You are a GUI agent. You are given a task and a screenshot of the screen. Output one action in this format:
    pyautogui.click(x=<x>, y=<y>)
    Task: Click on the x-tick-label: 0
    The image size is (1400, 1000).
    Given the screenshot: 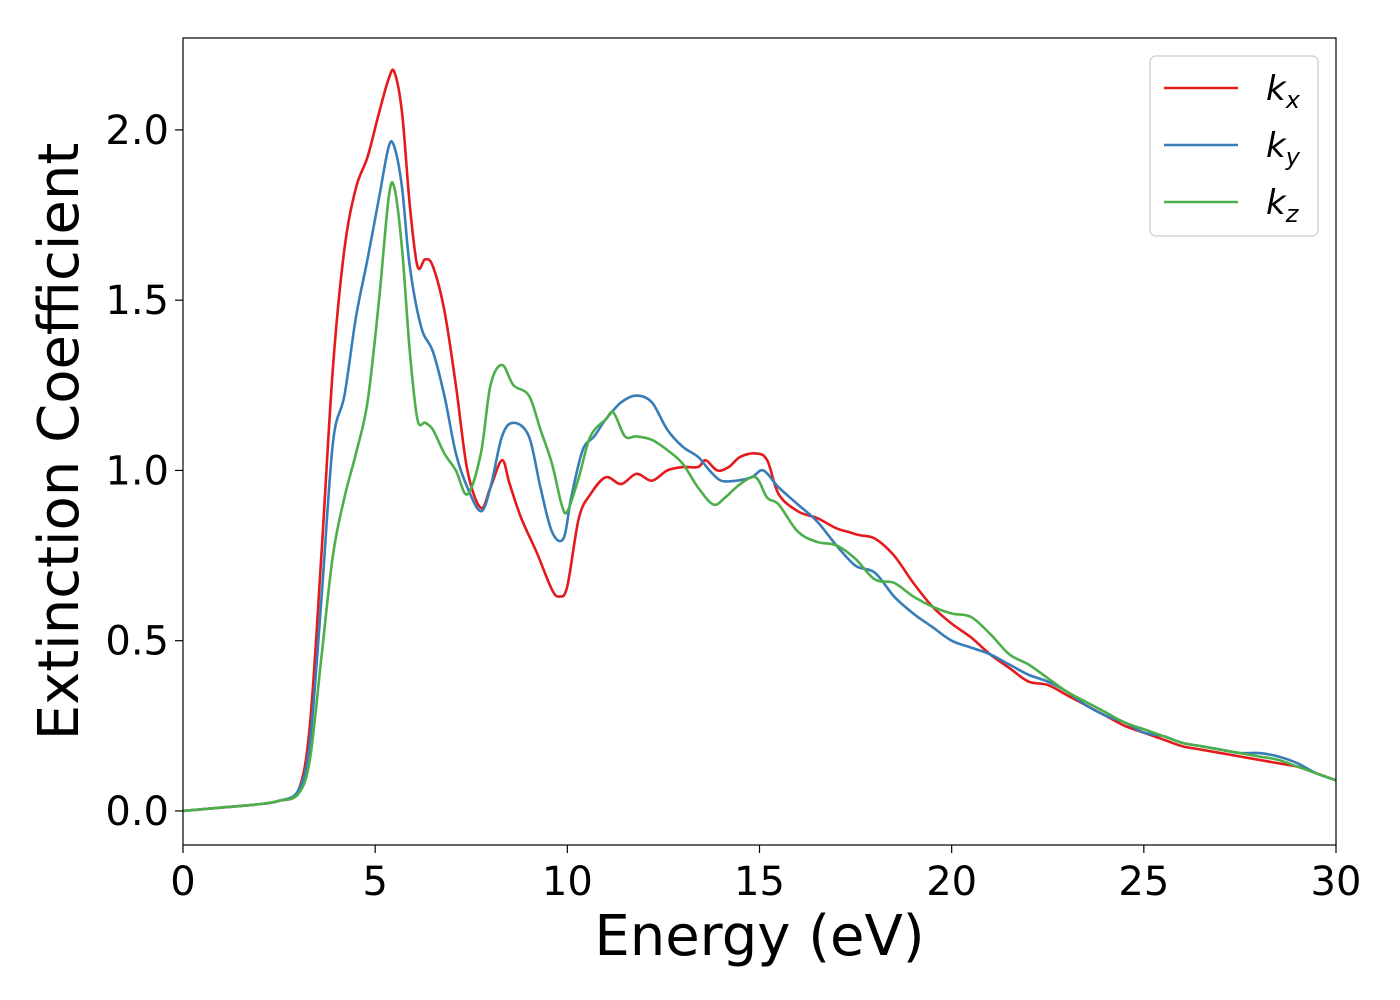 What is the action you would take?
    pyautogui.click(x=182, y=882)
    